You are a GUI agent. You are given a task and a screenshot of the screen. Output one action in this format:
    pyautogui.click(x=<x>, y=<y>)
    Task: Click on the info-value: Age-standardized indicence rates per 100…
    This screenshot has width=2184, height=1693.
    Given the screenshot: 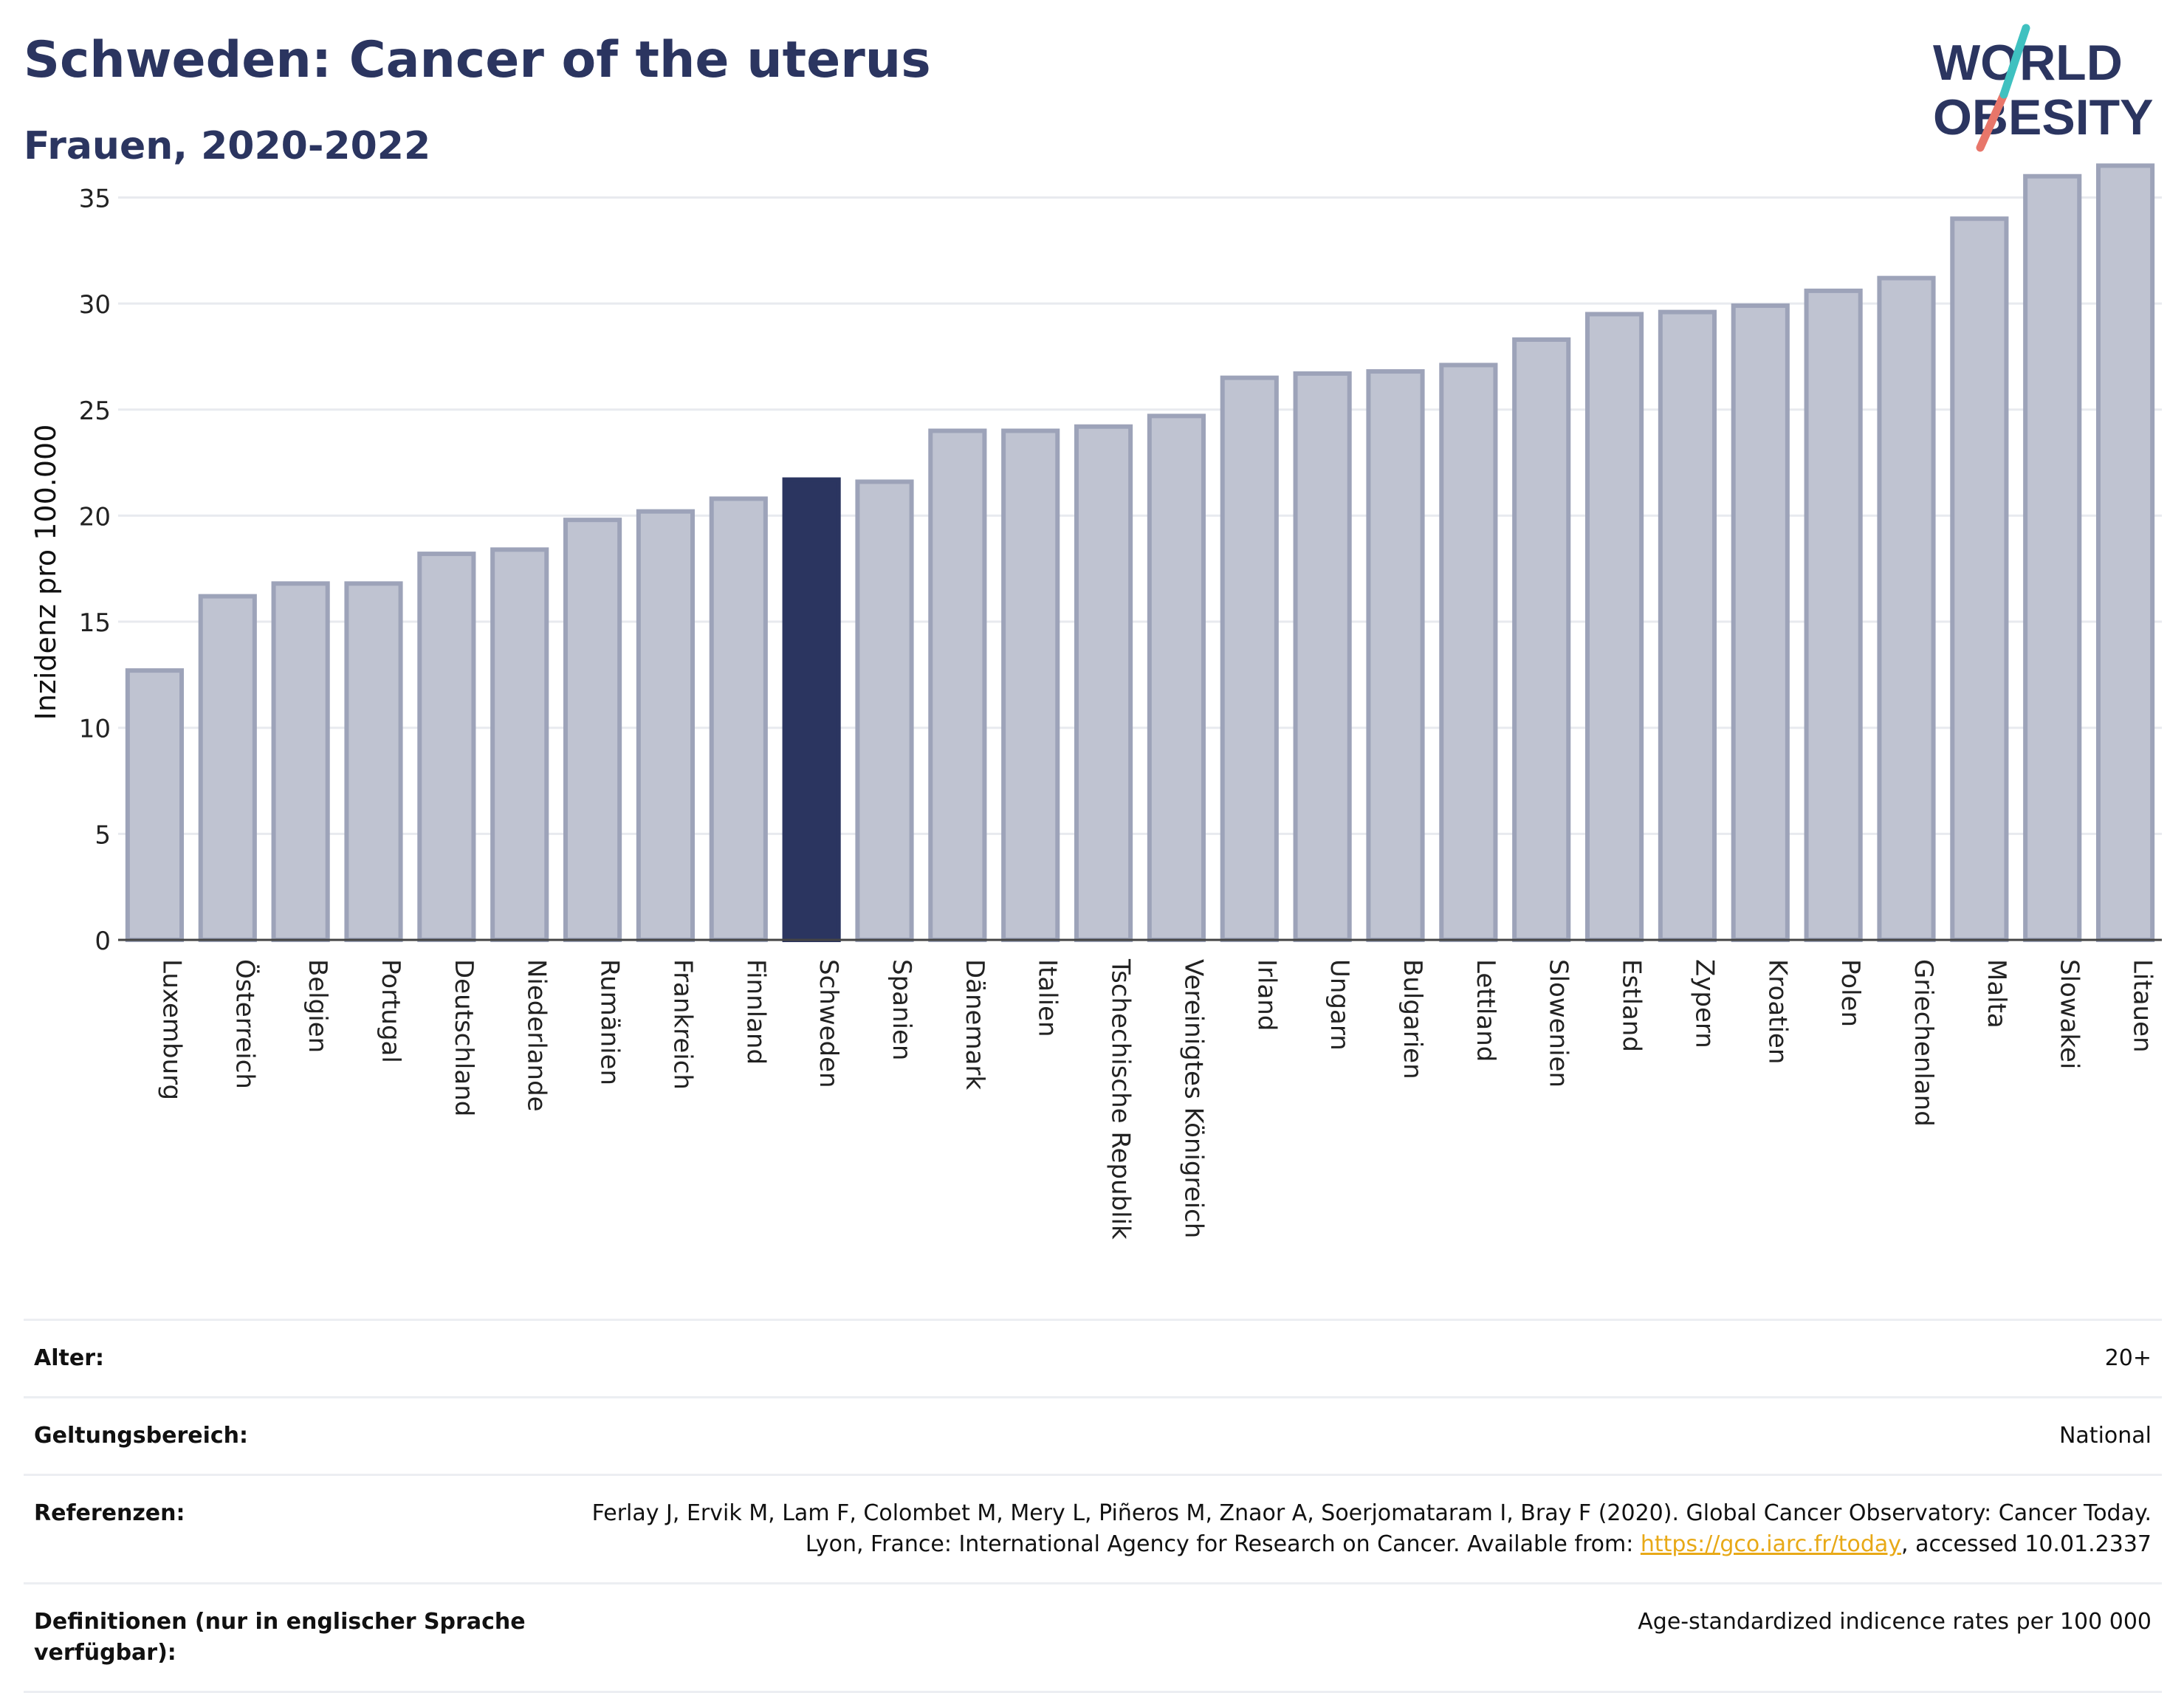 What is the action you would take?
    pyautogui.click(x=1362, y=1637)
    